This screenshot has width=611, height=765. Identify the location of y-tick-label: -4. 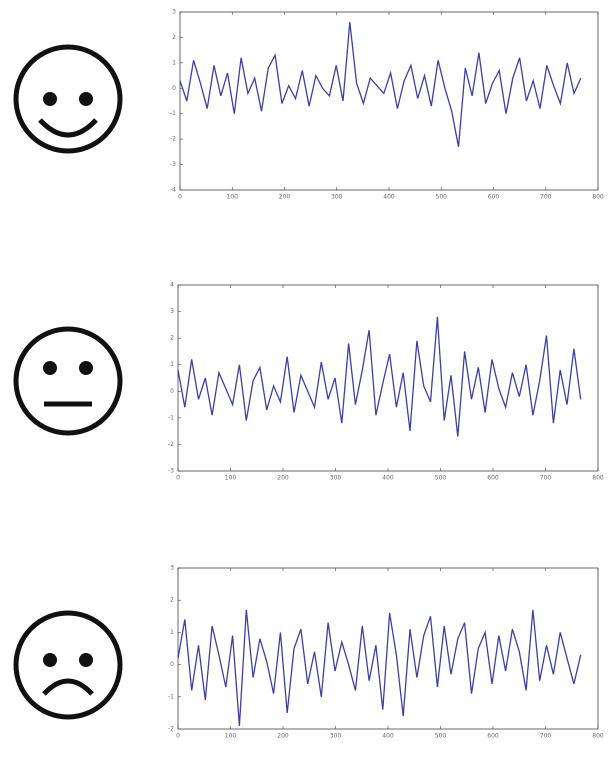
(173, 190).